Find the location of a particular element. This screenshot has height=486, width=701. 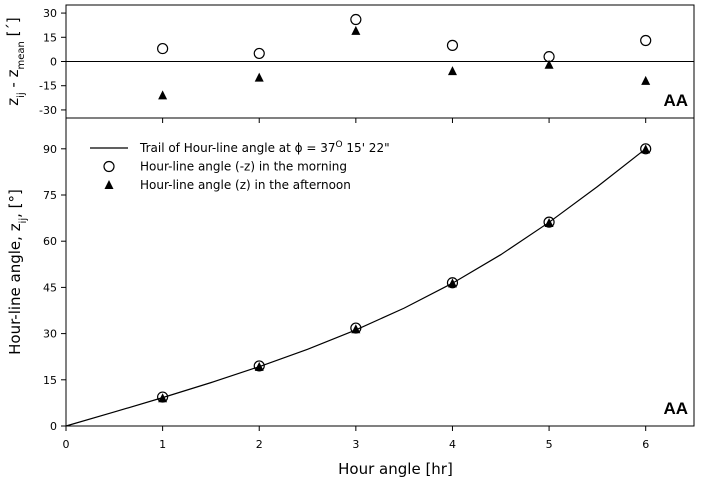

y-tick-label: 45 is located at coordinates (50, 287).